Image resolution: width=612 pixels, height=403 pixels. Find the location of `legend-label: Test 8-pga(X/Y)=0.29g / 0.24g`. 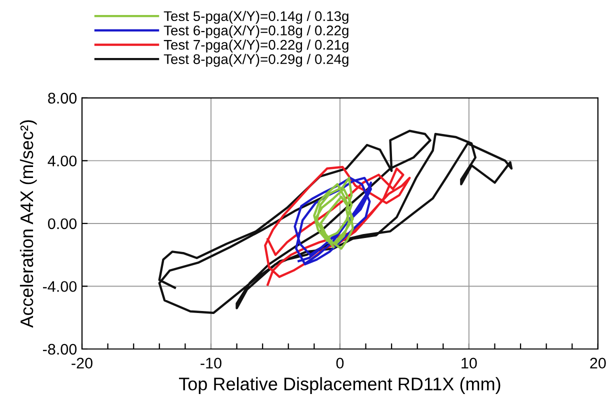

legend-label: Test 8-pga(X/Y)=0.29g / 0.24g is located at coordinates (256, 60).